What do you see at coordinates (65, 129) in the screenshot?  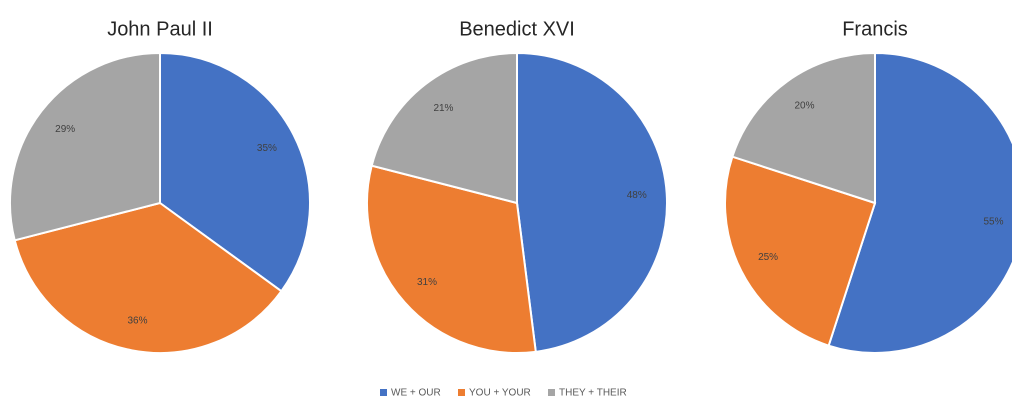 I see `data-label: 29%` at bounding box center [65, 129].